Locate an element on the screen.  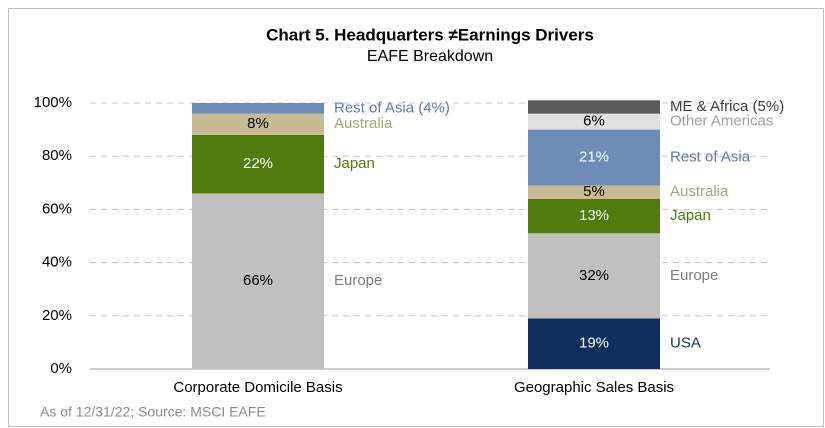
segment-label: Rest of Asia (4%) is located at coordinates (392, 107).